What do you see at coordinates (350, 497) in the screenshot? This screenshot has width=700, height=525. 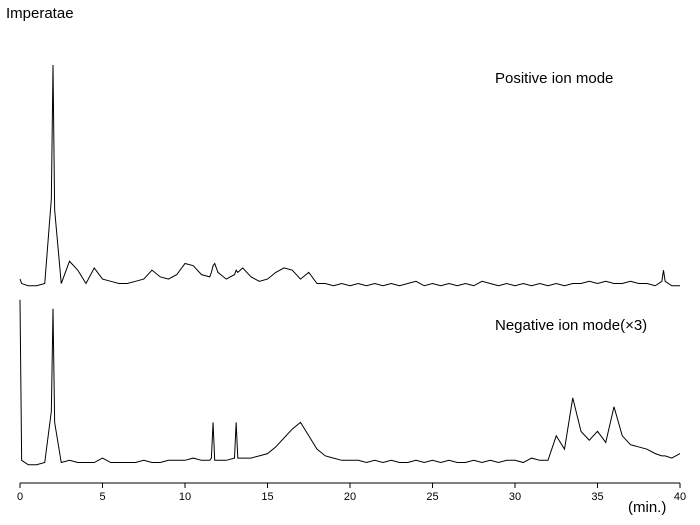 I see `x-tick-label tick: 20` at bounding box center [350, 497].